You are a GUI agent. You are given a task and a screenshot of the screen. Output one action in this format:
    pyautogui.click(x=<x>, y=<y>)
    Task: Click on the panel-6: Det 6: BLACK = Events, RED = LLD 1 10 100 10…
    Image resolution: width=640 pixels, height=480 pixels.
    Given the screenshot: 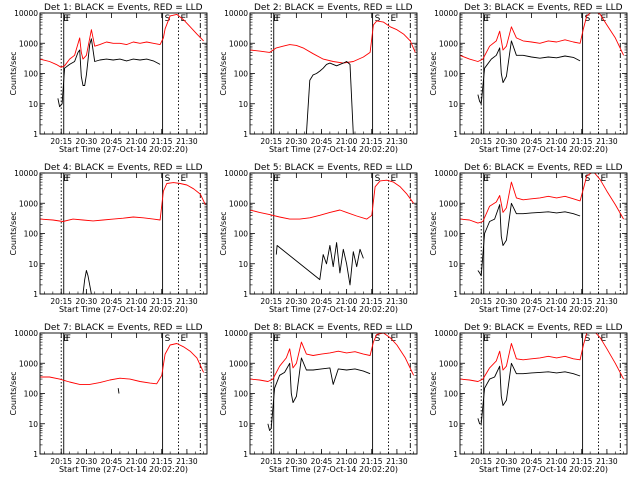 What is the action you would take?
    pyautogui.click(x=528, y=238)
    